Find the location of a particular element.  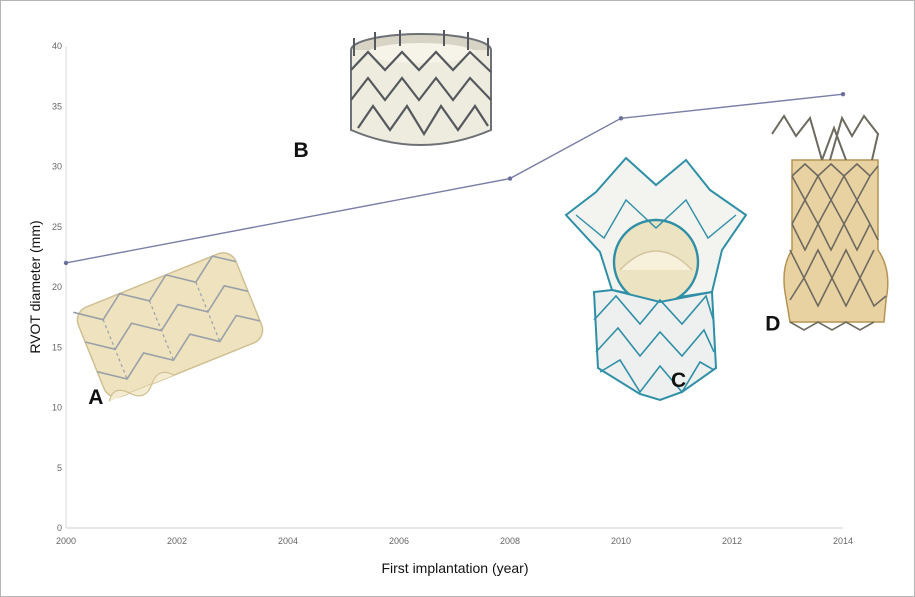

y-tick-label: 25 is located at coordinates (57, 227).